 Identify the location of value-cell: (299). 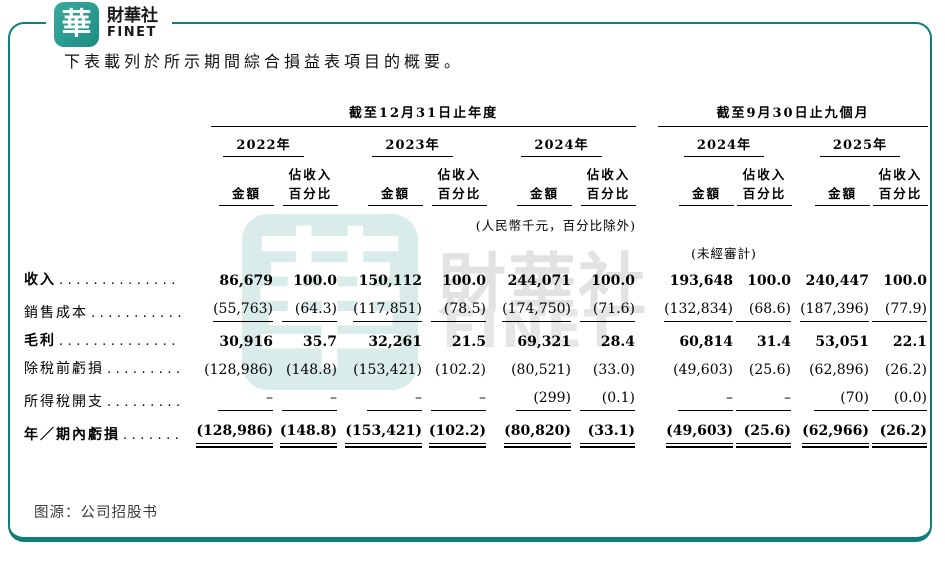
(543, 400).